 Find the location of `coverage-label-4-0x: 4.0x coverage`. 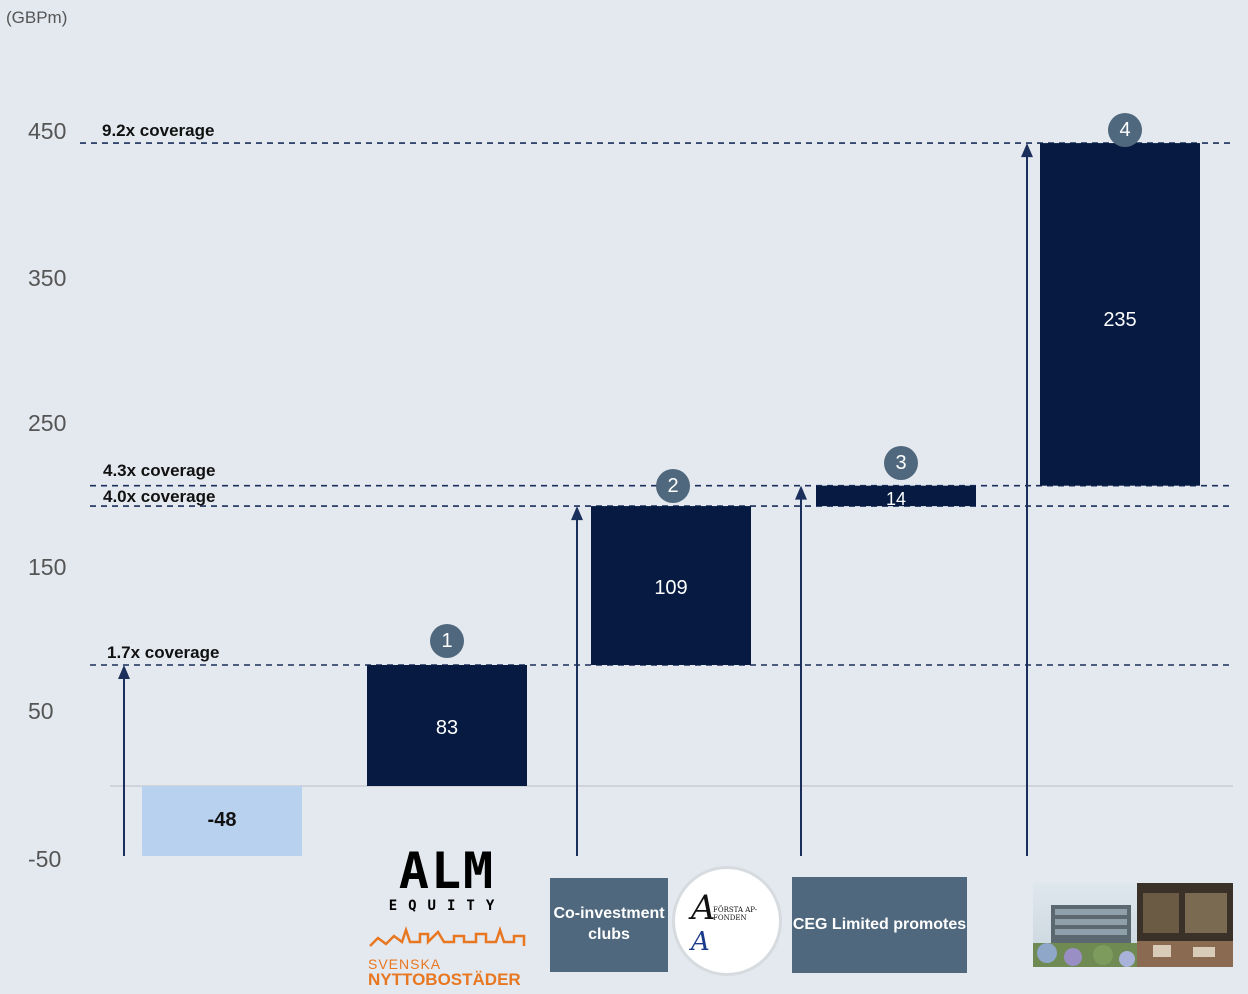

coverage-label-4-0x: 4.0x coverage is located at coordinates (159, 496).